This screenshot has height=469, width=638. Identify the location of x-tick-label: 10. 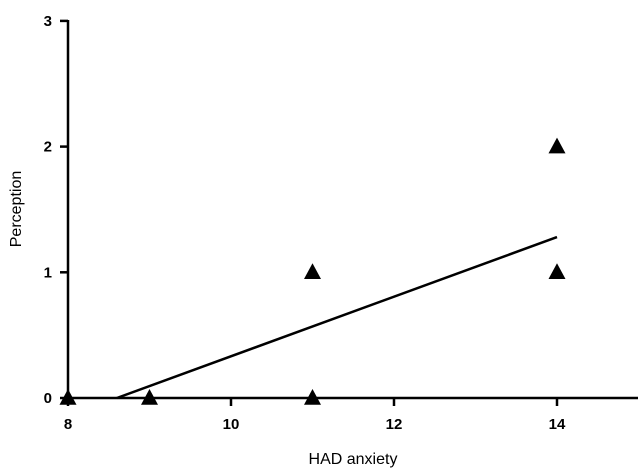
(231, 424).